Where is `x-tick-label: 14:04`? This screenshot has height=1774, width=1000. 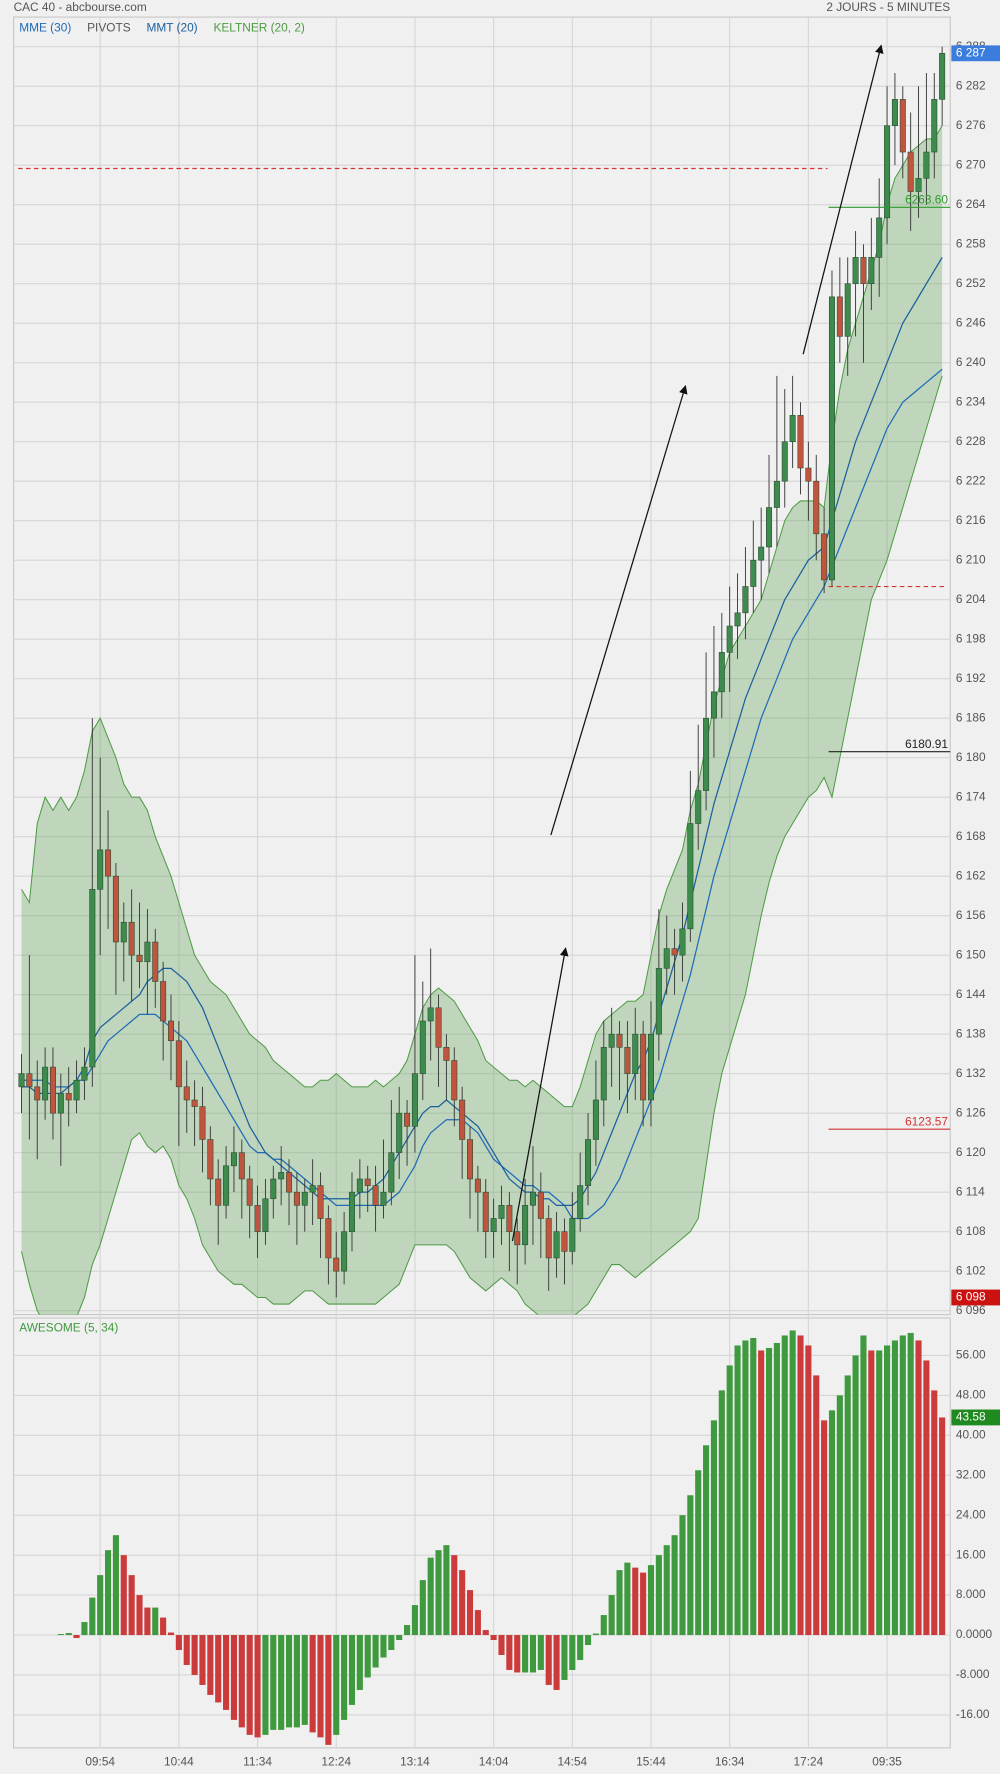 x-tick-label: 14:04 is located at coordinates (494, 1762).